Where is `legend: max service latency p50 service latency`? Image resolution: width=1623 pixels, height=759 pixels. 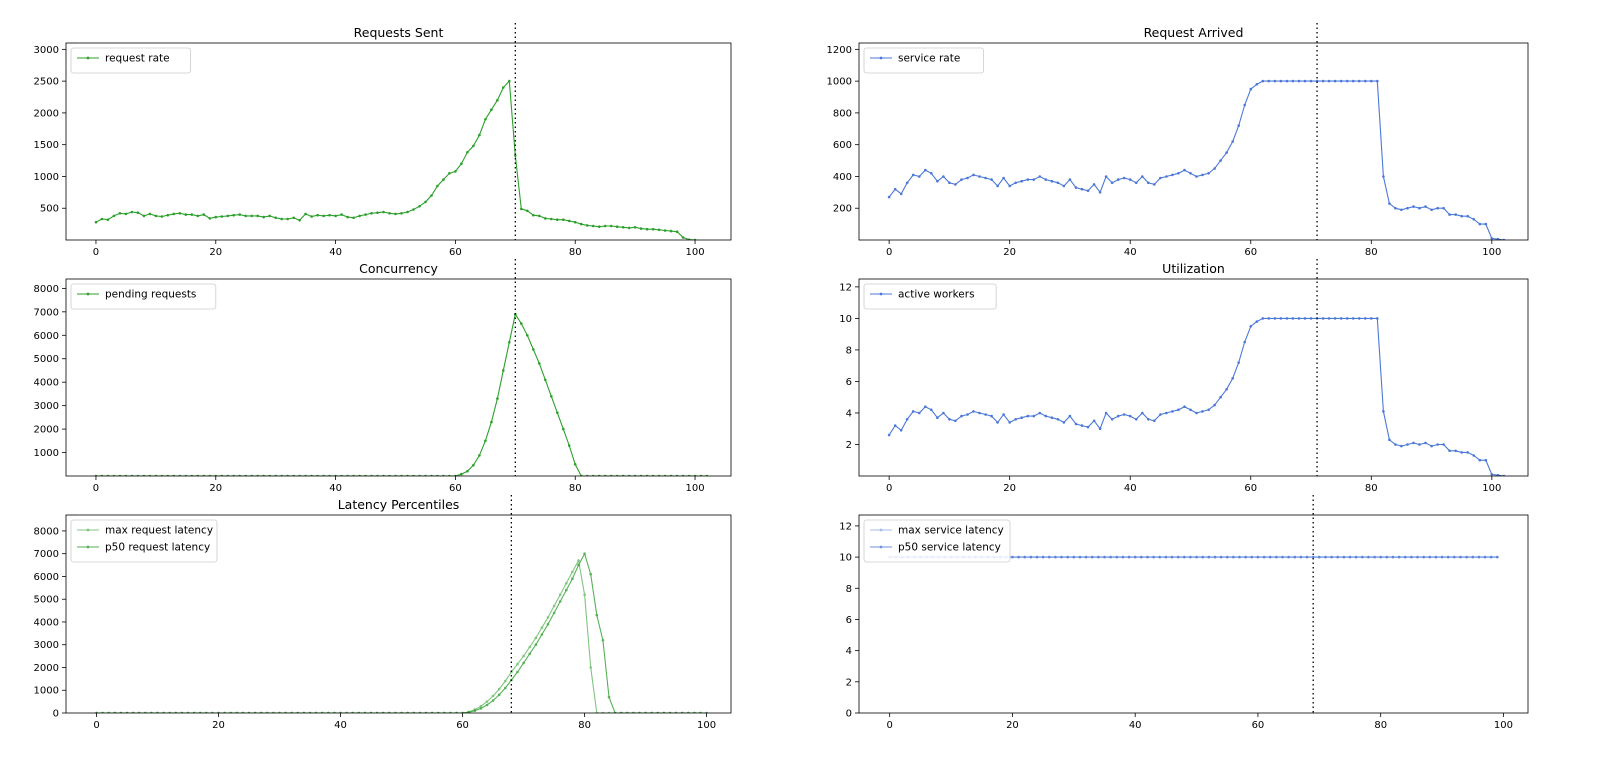
legend: max service latency p50 service latency is located at coordinates (937, 541).